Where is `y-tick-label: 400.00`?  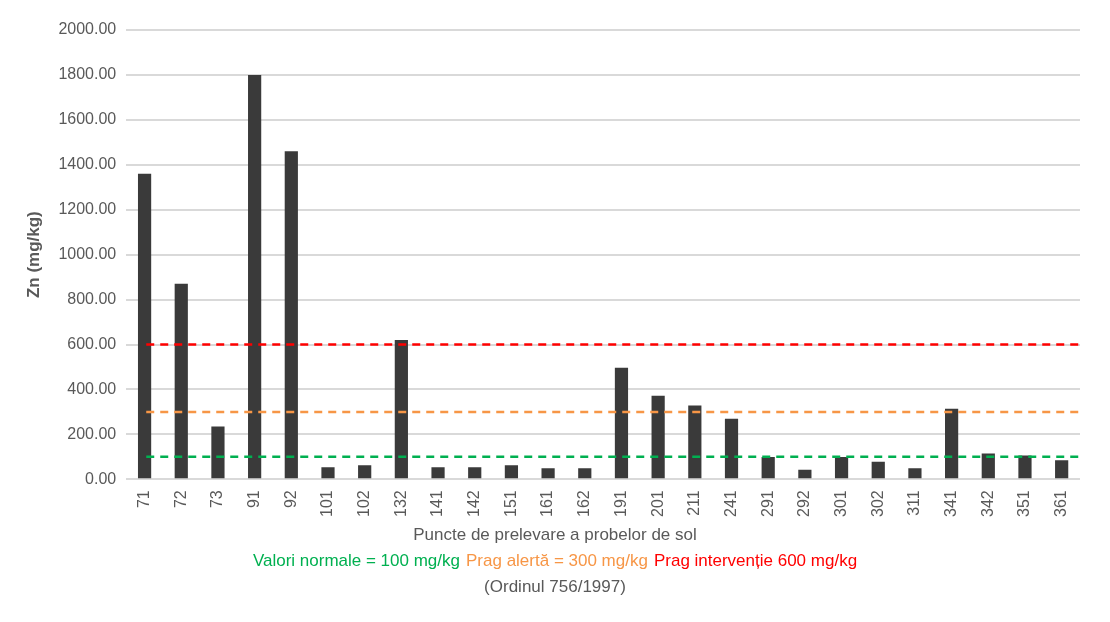
y-tick-label: 400.00 is located at coordinates (92, 388).